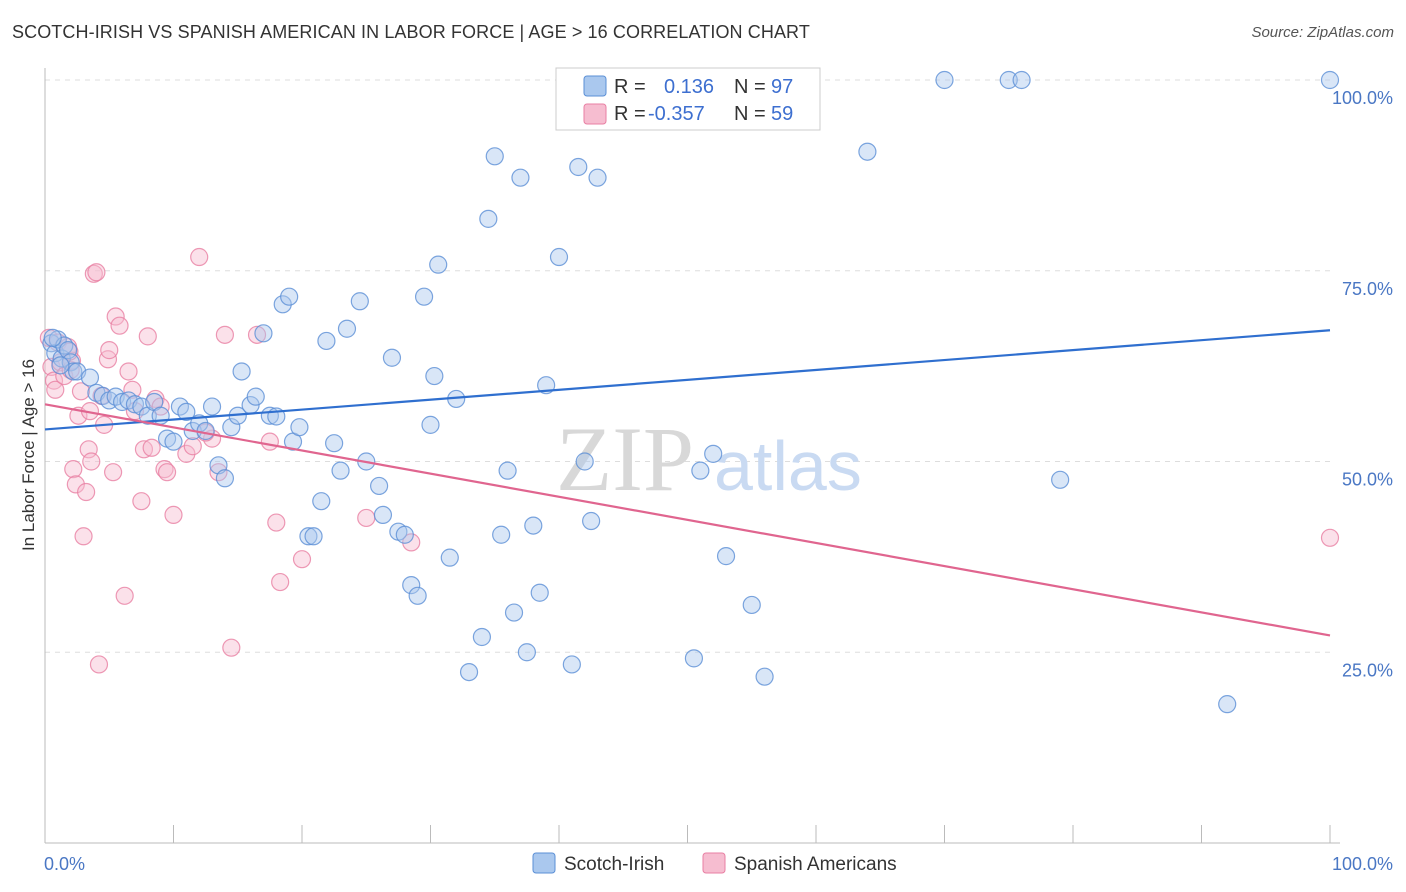 The width and height of the screenshot is (1406, 892). I want to click on legend-r-value: 0.136, so click(689, 87).